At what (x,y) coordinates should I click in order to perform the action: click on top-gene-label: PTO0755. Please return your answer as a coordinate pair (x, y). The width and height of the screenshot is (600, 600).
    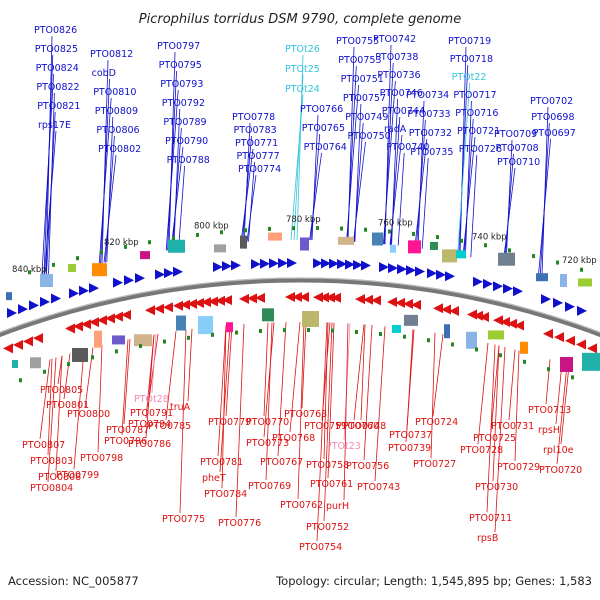
    Looking at the image, I should click on (357, 41).